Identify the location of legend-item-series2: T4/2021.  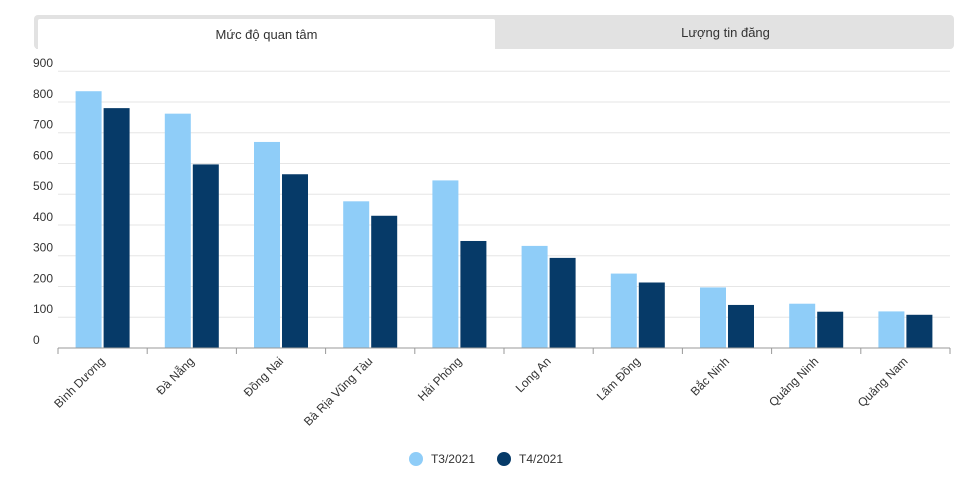
(530, 459).